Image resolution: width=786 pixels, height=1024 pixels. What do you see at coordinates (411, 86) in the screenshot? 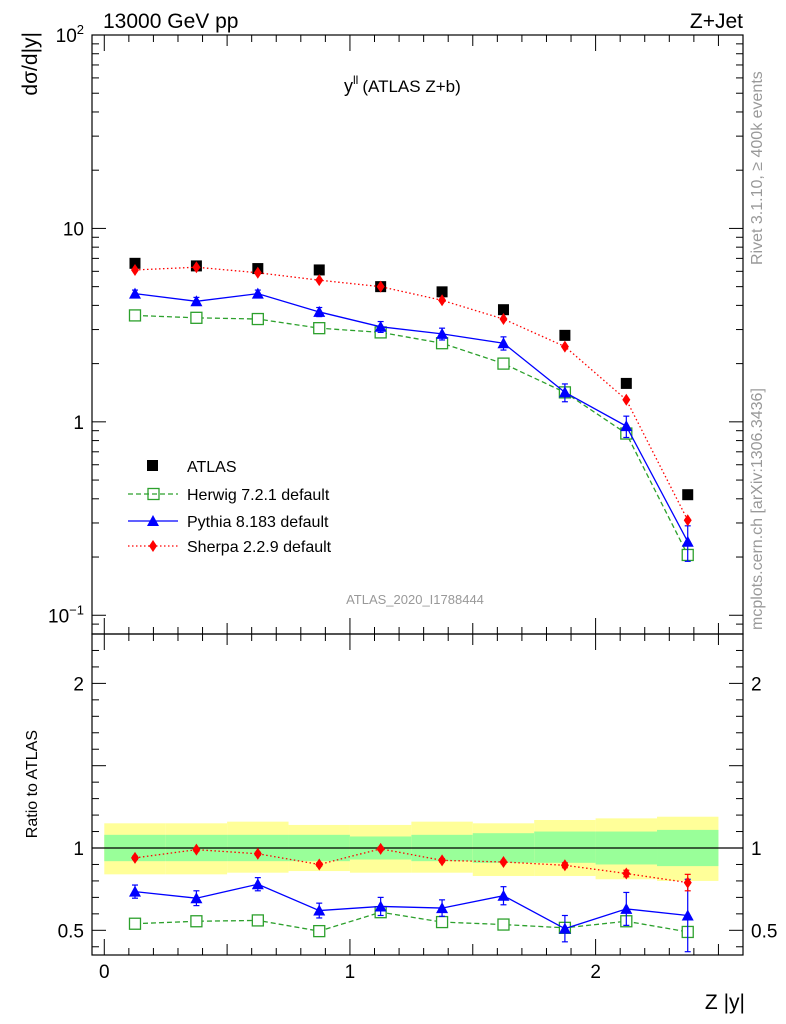
I see `title-rest: (ATLAS Z+b)` at bounding box center [411, 86].